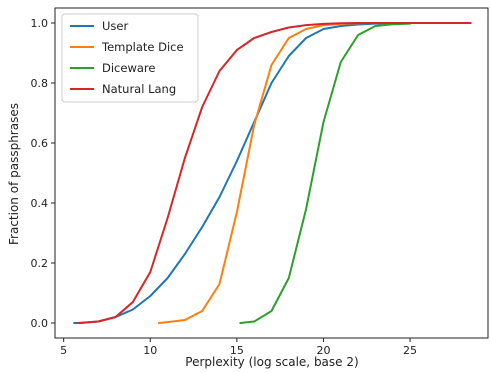  Describe the element at coordinates (40, 23) in the screenshot. I see `y-tick-label: 1.0` at that location.